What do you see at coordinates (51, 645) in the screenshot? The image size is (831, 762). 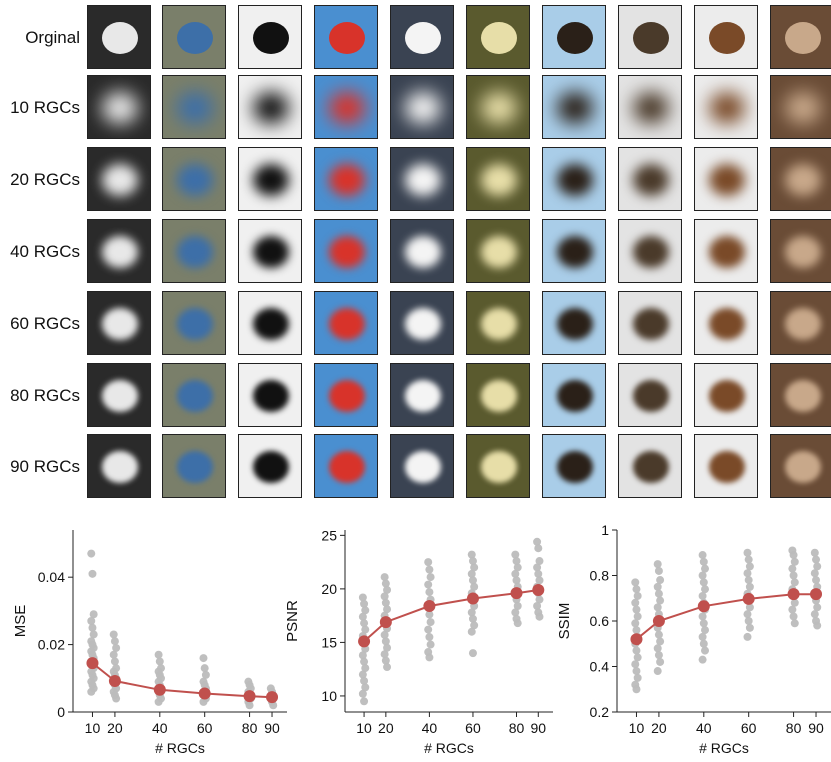 I see `y-tick-label: 0.02` at bounding box center [51, 645].